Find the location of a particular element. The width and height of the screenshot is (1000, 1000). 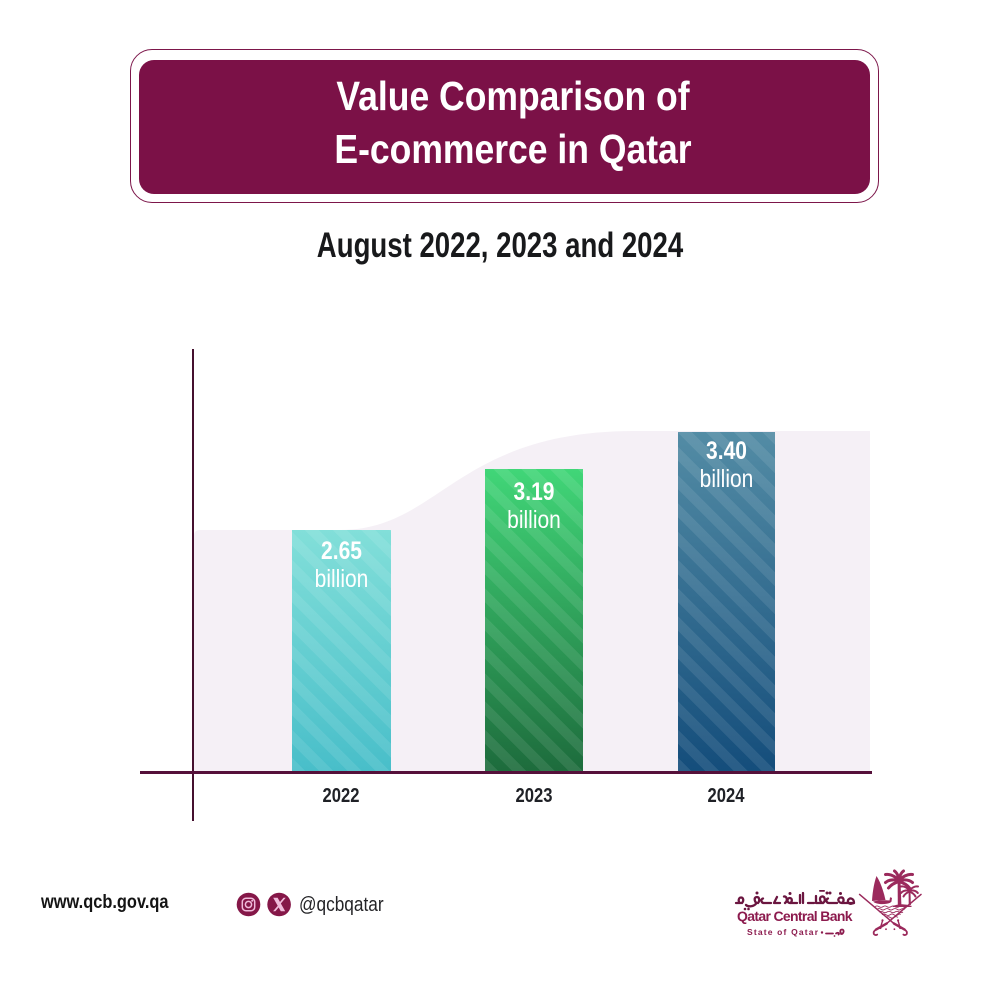

svg-text: Qatar Central Bank is located at coordinates (795, 916).